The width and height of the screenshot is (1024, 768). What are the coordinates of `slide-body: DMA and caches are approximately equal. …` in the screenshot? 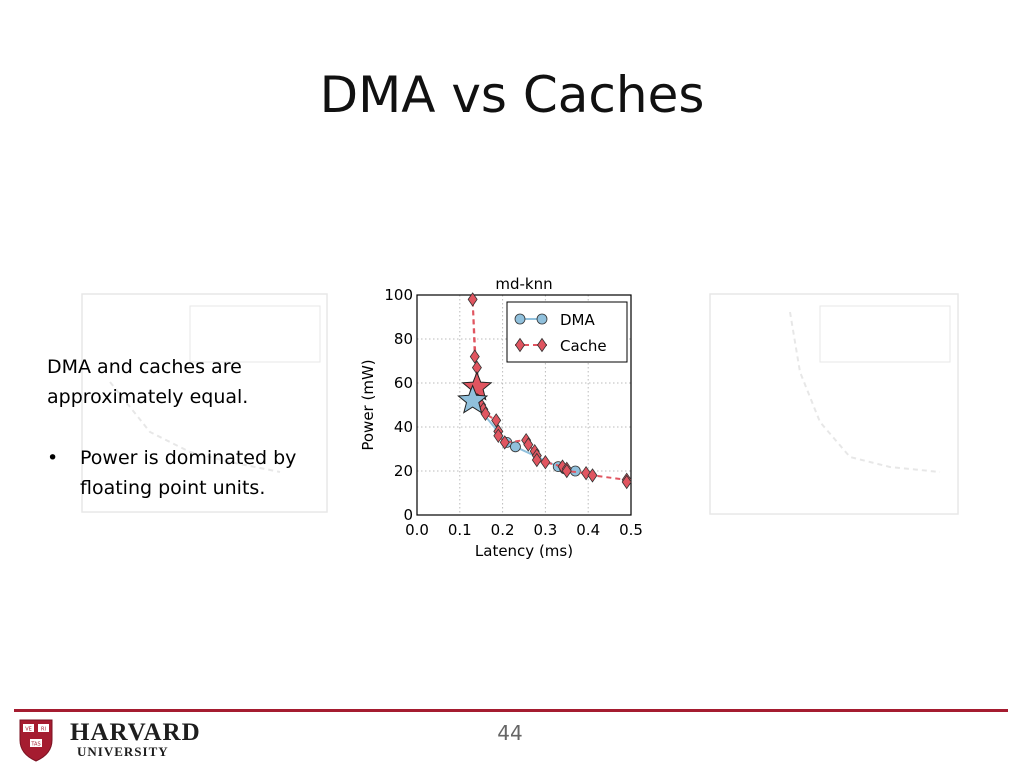 It's located at (192, 427).